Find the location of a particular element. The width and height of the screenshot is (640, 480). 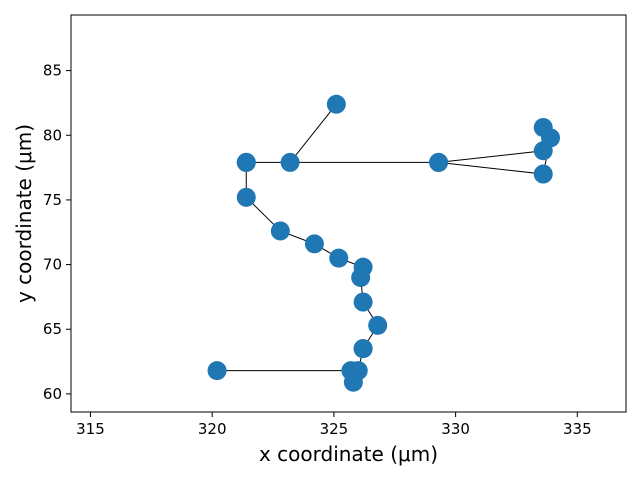

y-tick-label: 65 is located at coordinates (52, 329).